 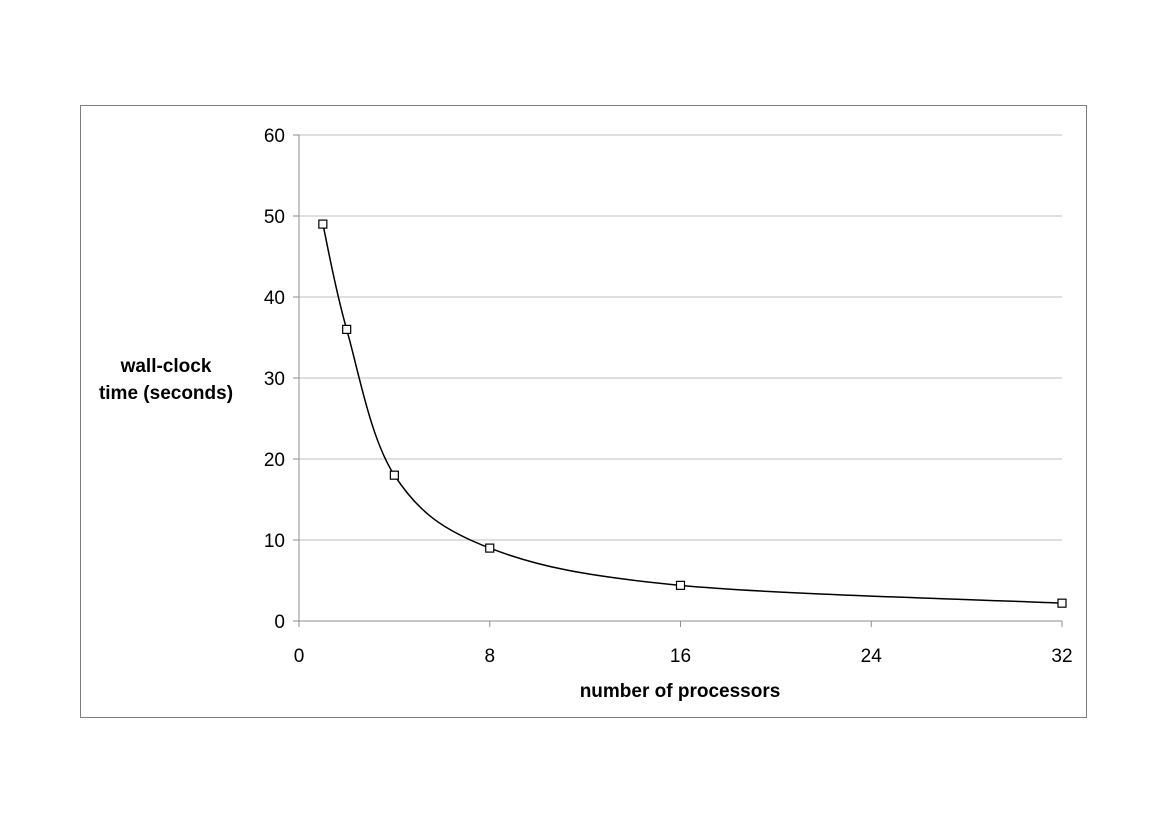 What do you see at coordinates (274, 136) in the screenshot?
I see `y-tick-label: 60` at bounding box center [274, 136].